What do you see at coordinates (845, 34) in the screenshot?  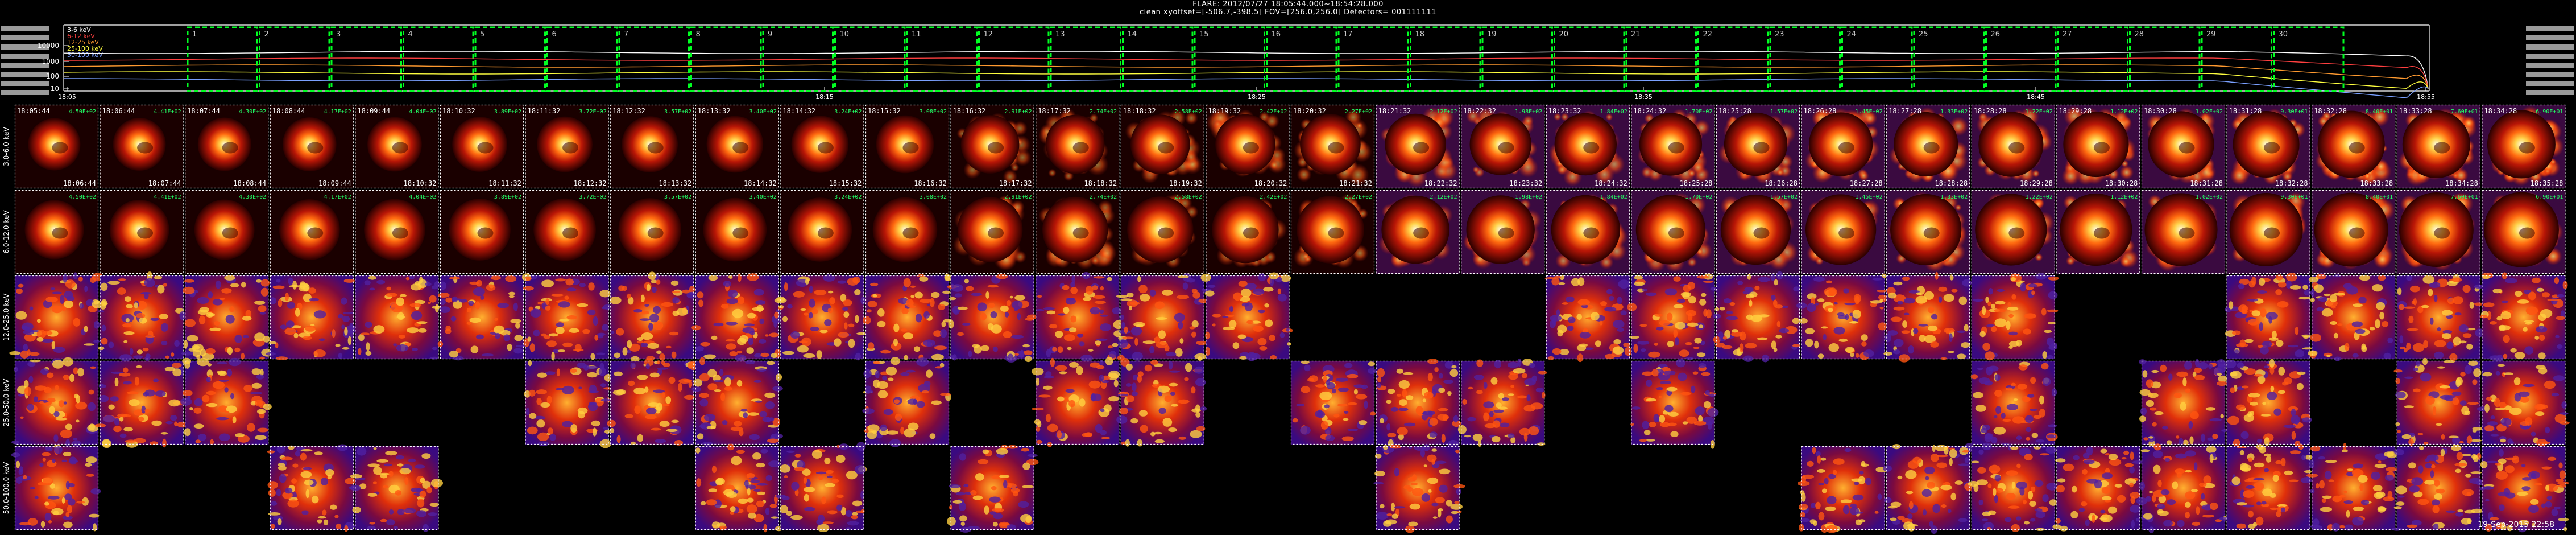 I see `interval-number: 10` at bounding box center [845, 34].